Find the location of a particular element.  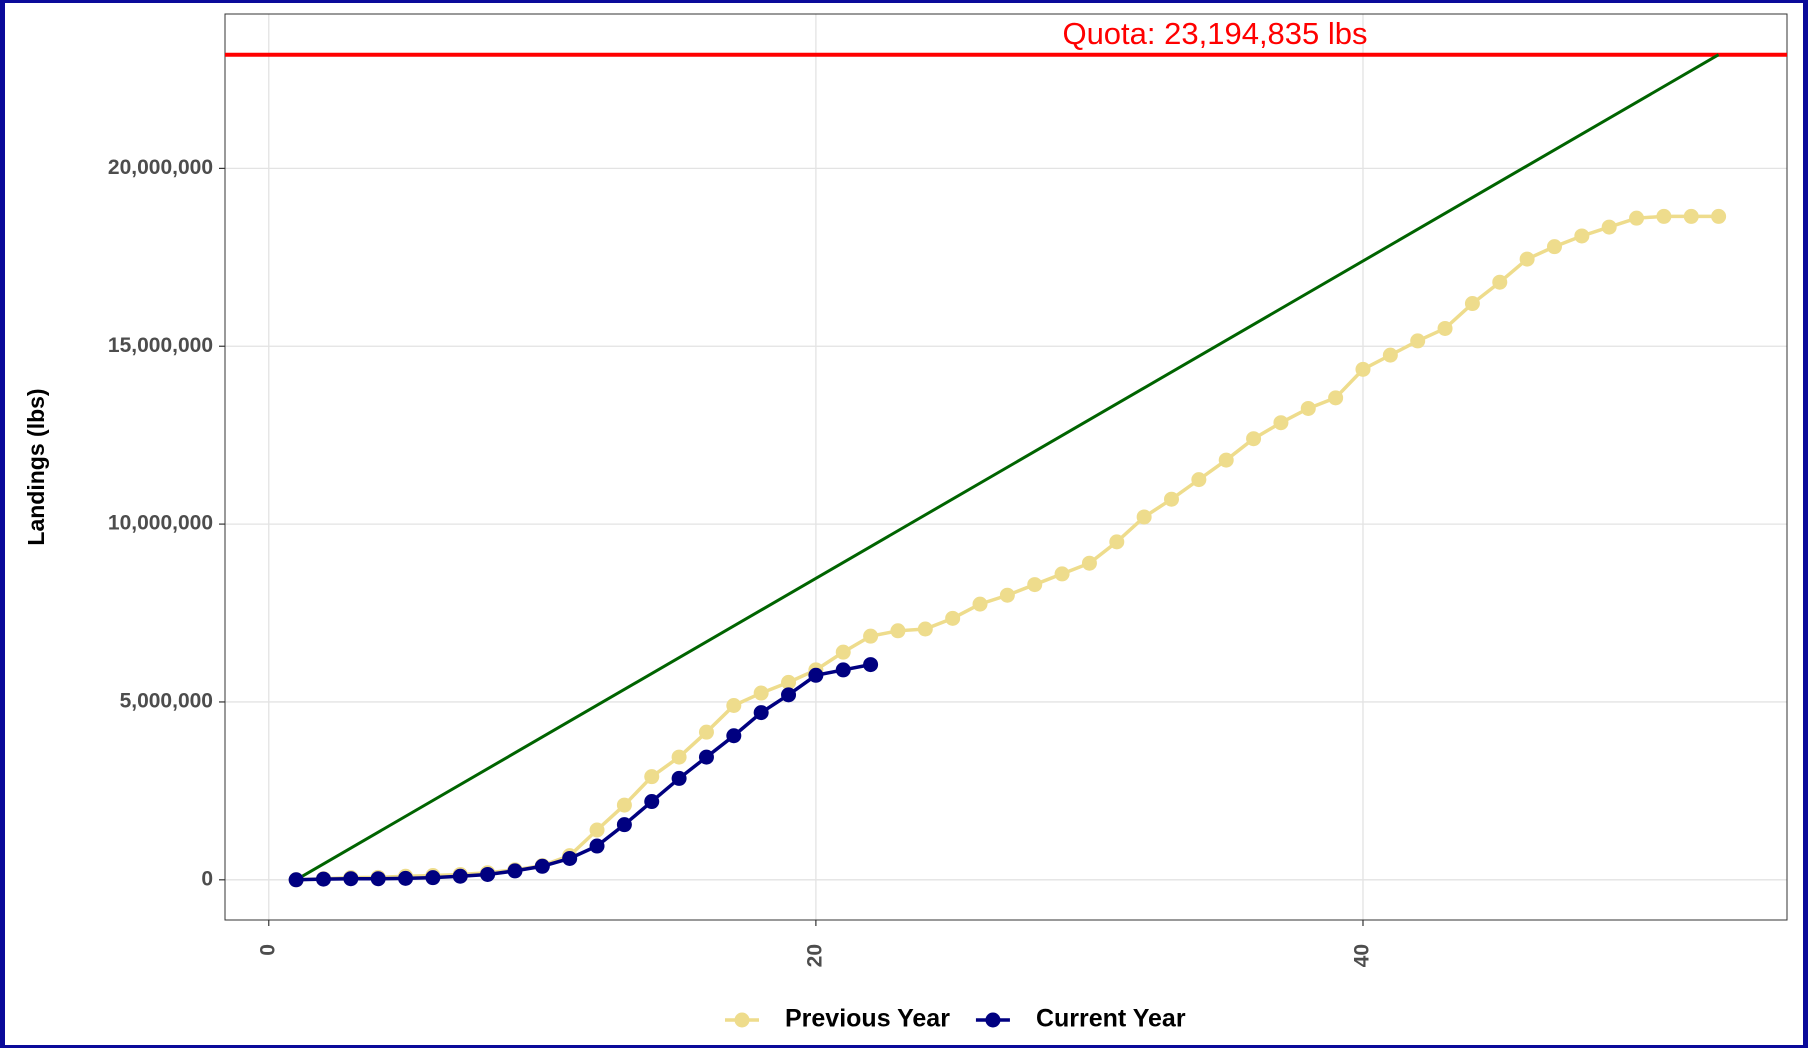

y-tick-label: 5,000,000 is located at coordinates (166, 700).